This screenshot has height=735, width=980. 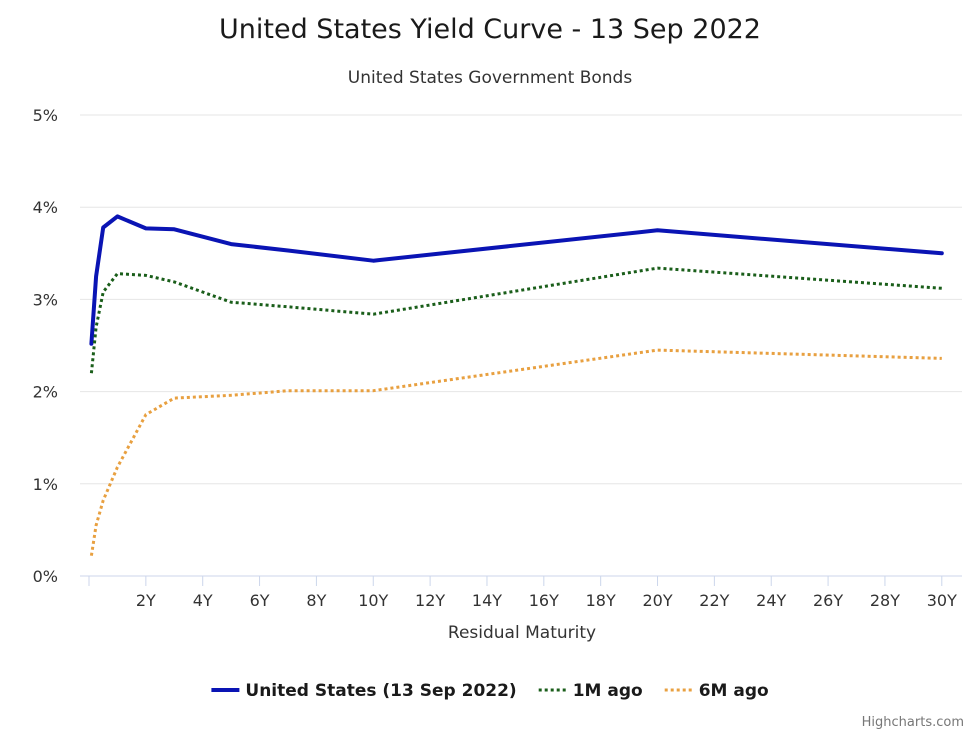 What do you see at coordinates (942, 600) in the screenshot?
I see `x-tick-label: 30Y` at bounding box center [942, 600].